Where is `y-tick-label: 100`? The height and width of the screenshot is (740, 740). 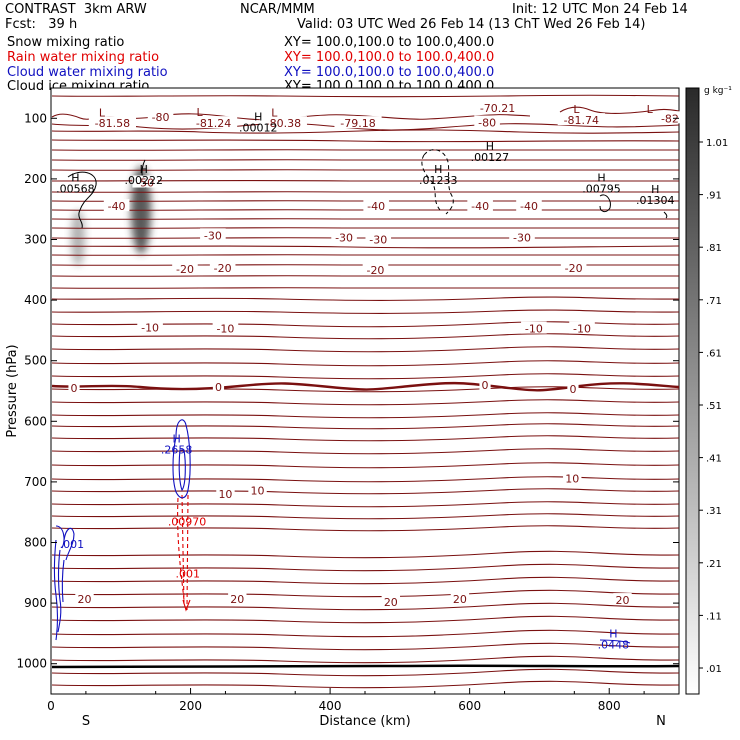 y-tick-label: 100 is located at coordinates (35, 118).